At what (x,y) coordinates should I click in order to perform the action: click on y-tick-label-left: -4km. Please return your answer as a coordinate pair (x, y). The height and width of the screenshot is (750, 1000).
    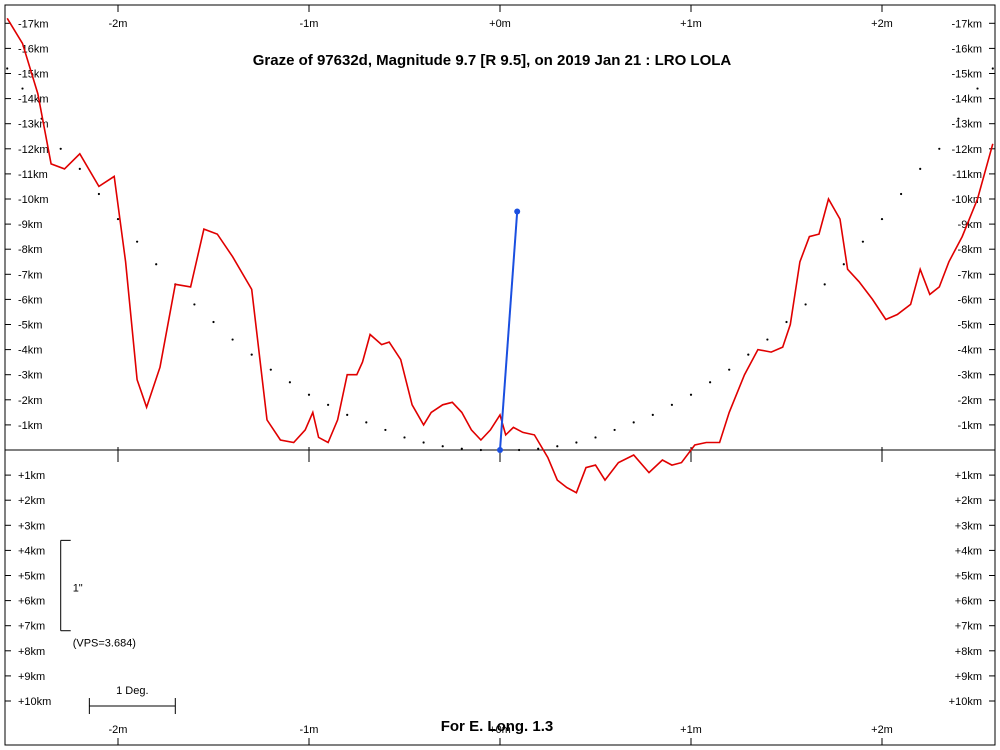
    Looking at the image, I should click on (30, 351).